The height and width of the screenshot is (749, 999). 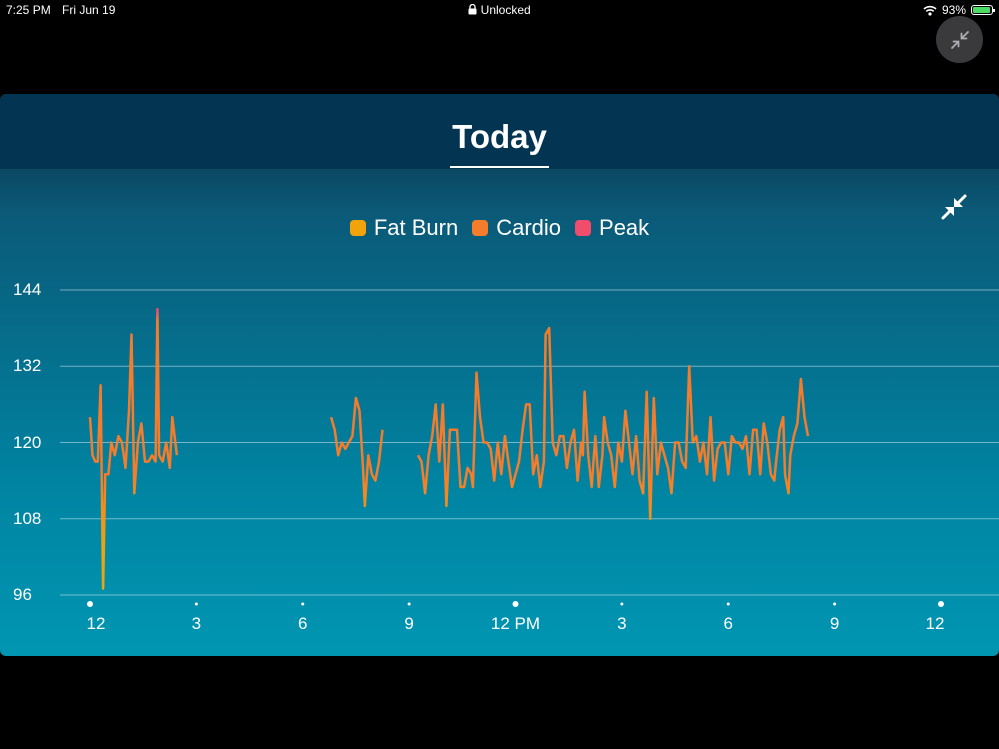 I want to click on legend-label: Fat Burn, so click(x=416, y=227).